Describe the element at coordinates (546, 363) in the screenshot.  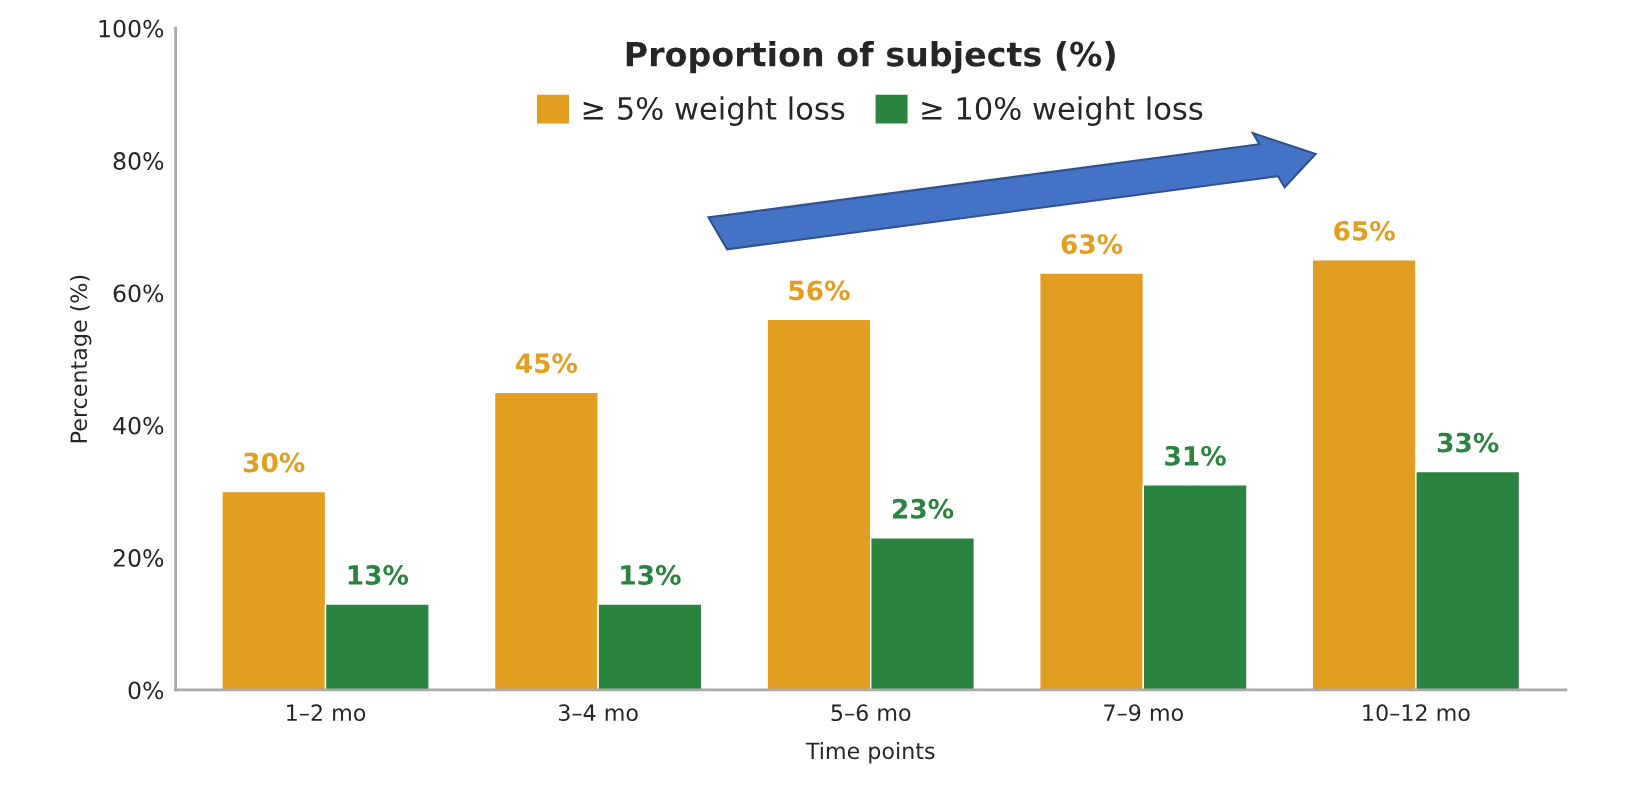
I see `data-label: 45%` at that location.